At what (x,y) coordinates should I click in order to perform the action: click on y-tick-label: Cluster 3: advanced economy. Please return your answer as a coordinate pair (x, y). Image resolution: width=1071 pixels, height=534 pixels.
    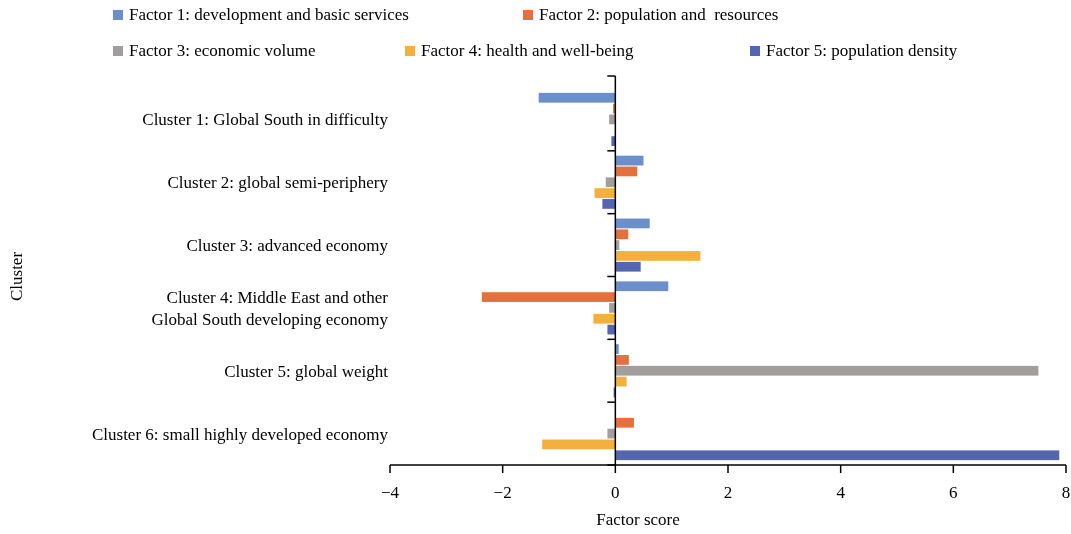
    Looking at the image, I should click on (287, 246).